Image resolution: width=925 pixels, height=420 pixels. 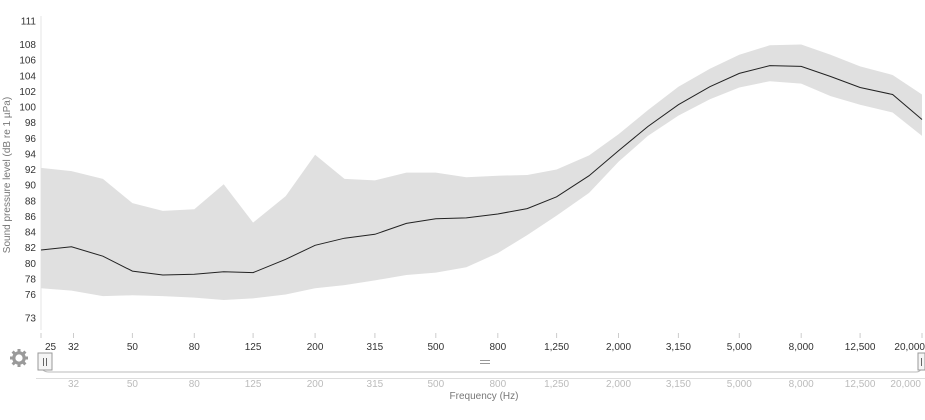 What do you see at coordinates (31, 233) in the screenshot?
I see `y-tick-label: 84` at bounding box center [31, 233].